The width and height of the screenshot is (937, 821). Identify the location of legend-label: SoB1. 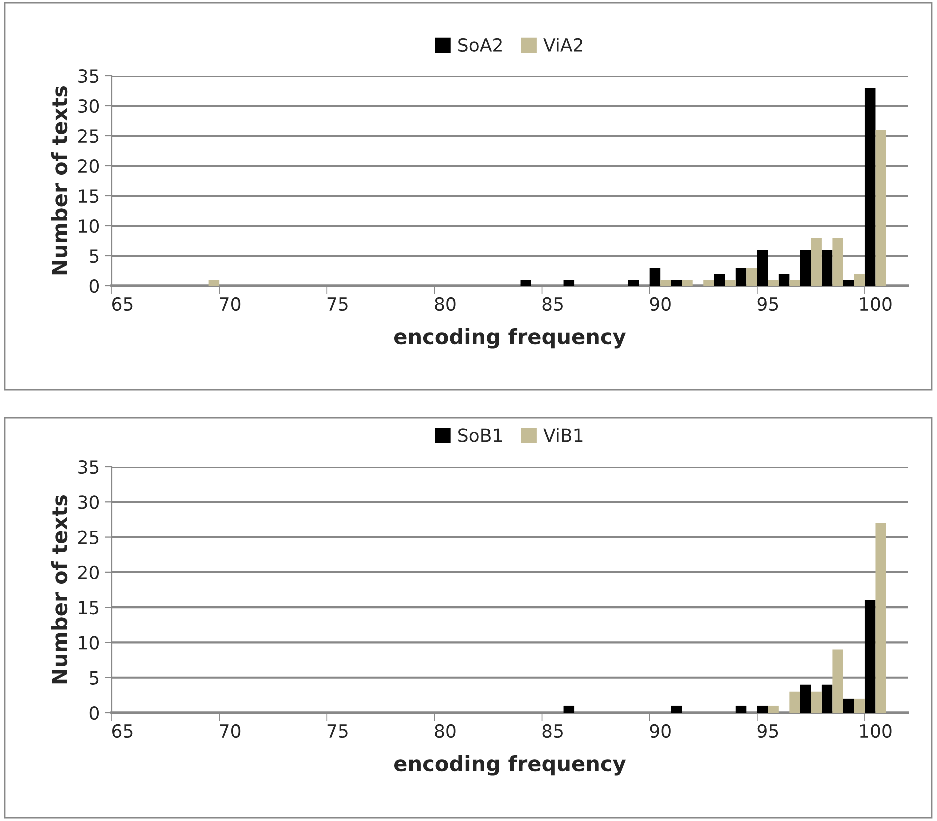
(480, 435).